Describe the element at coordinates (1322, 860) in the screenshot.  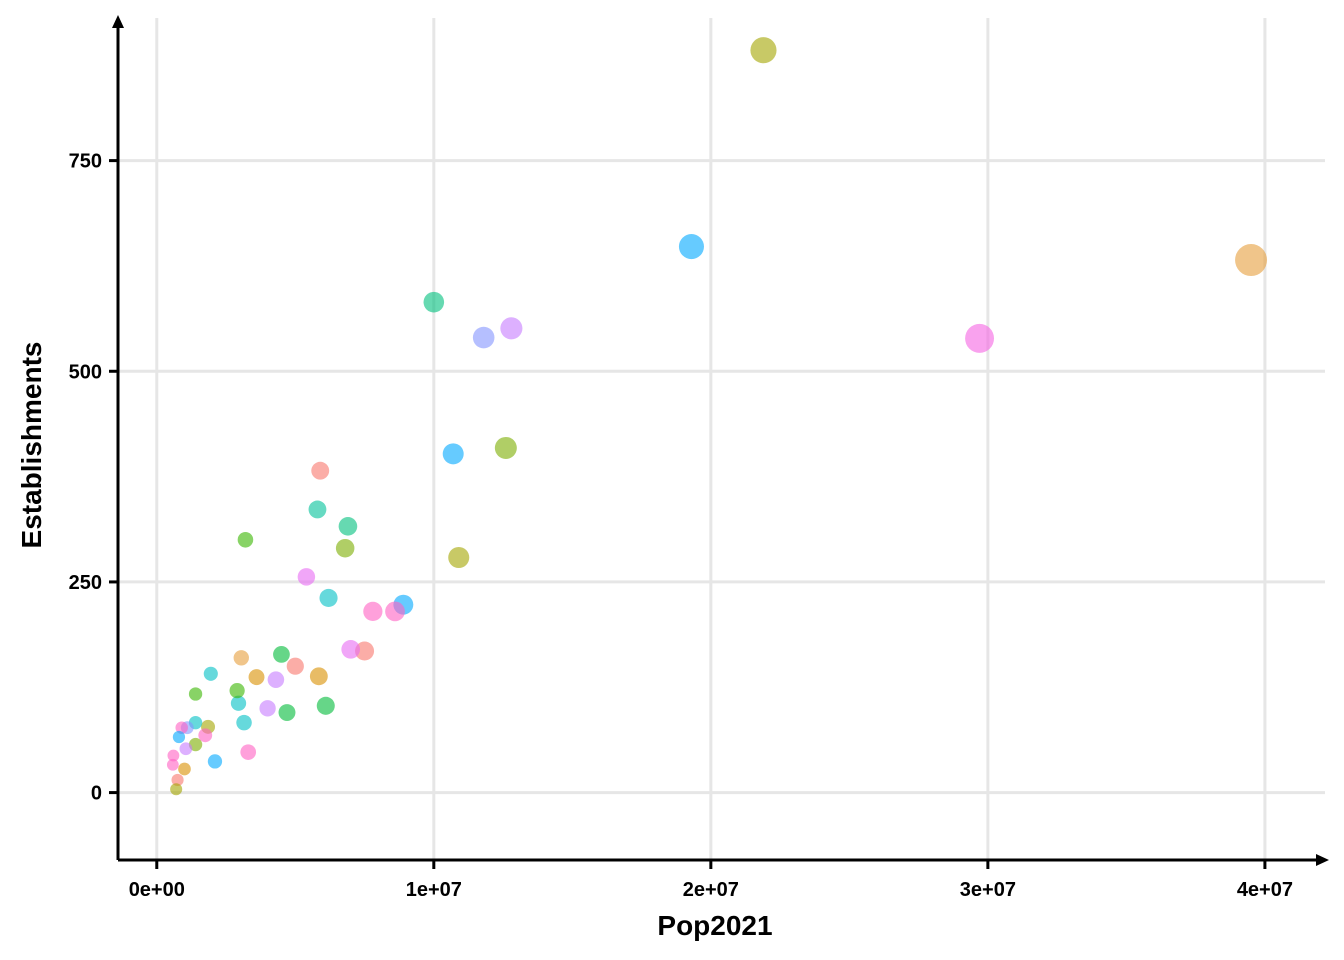
I see `x-axis-arrow` at that location.